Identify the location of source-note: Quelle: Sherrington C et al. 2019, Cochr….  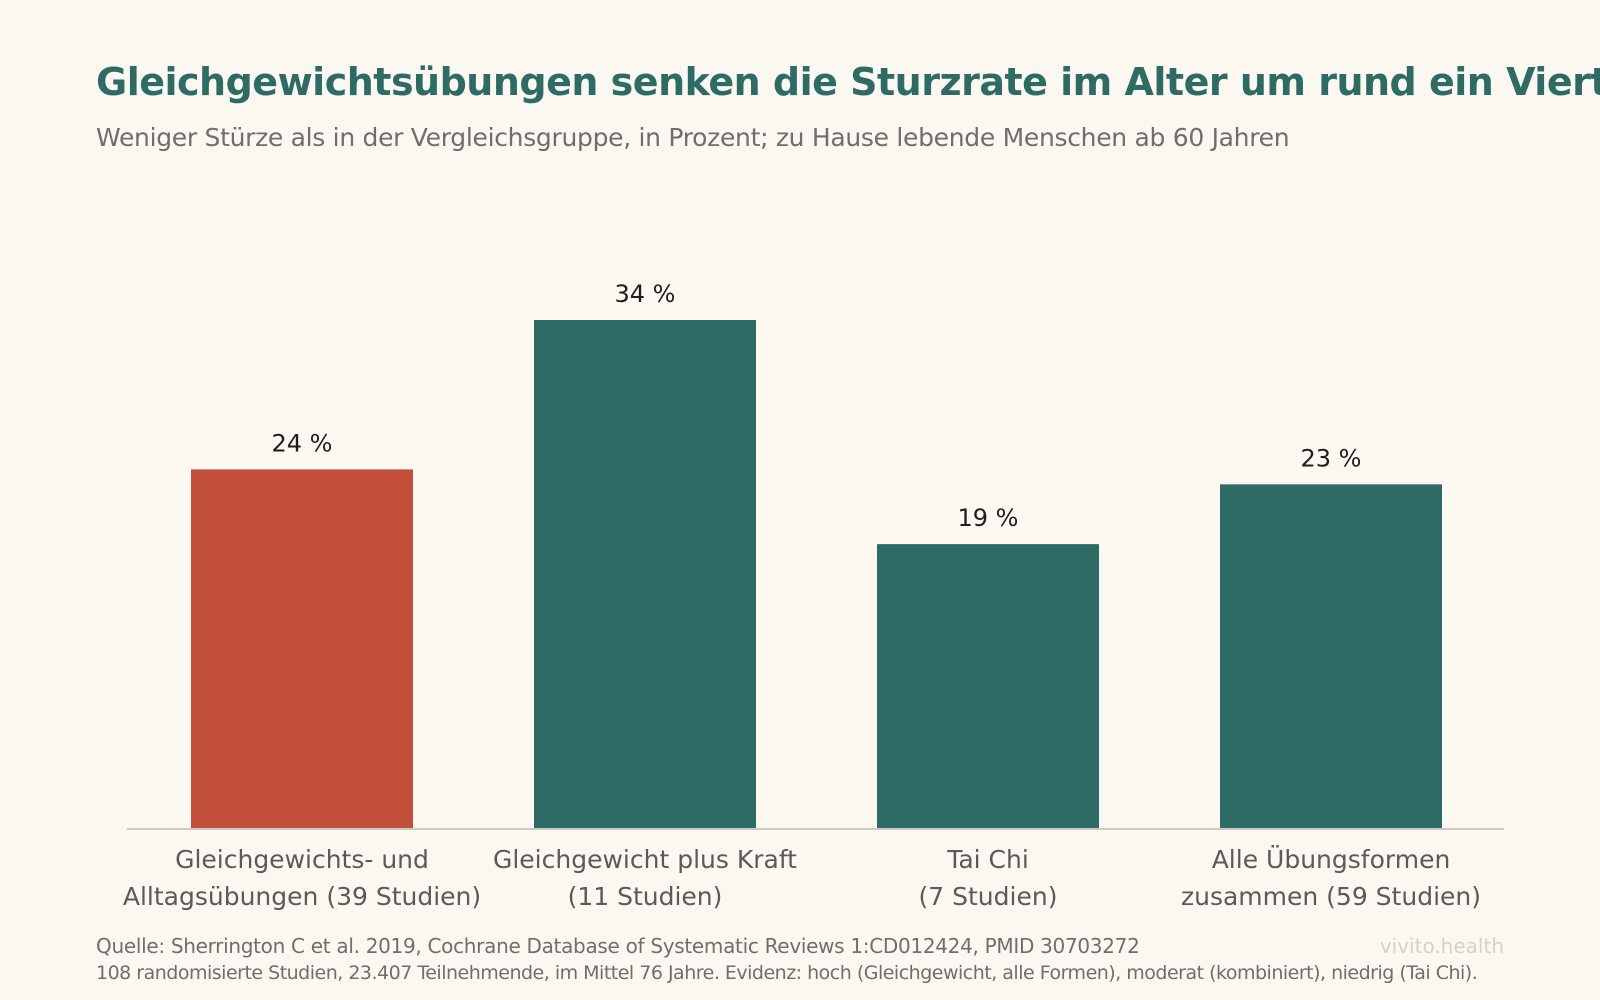
(618, 946).